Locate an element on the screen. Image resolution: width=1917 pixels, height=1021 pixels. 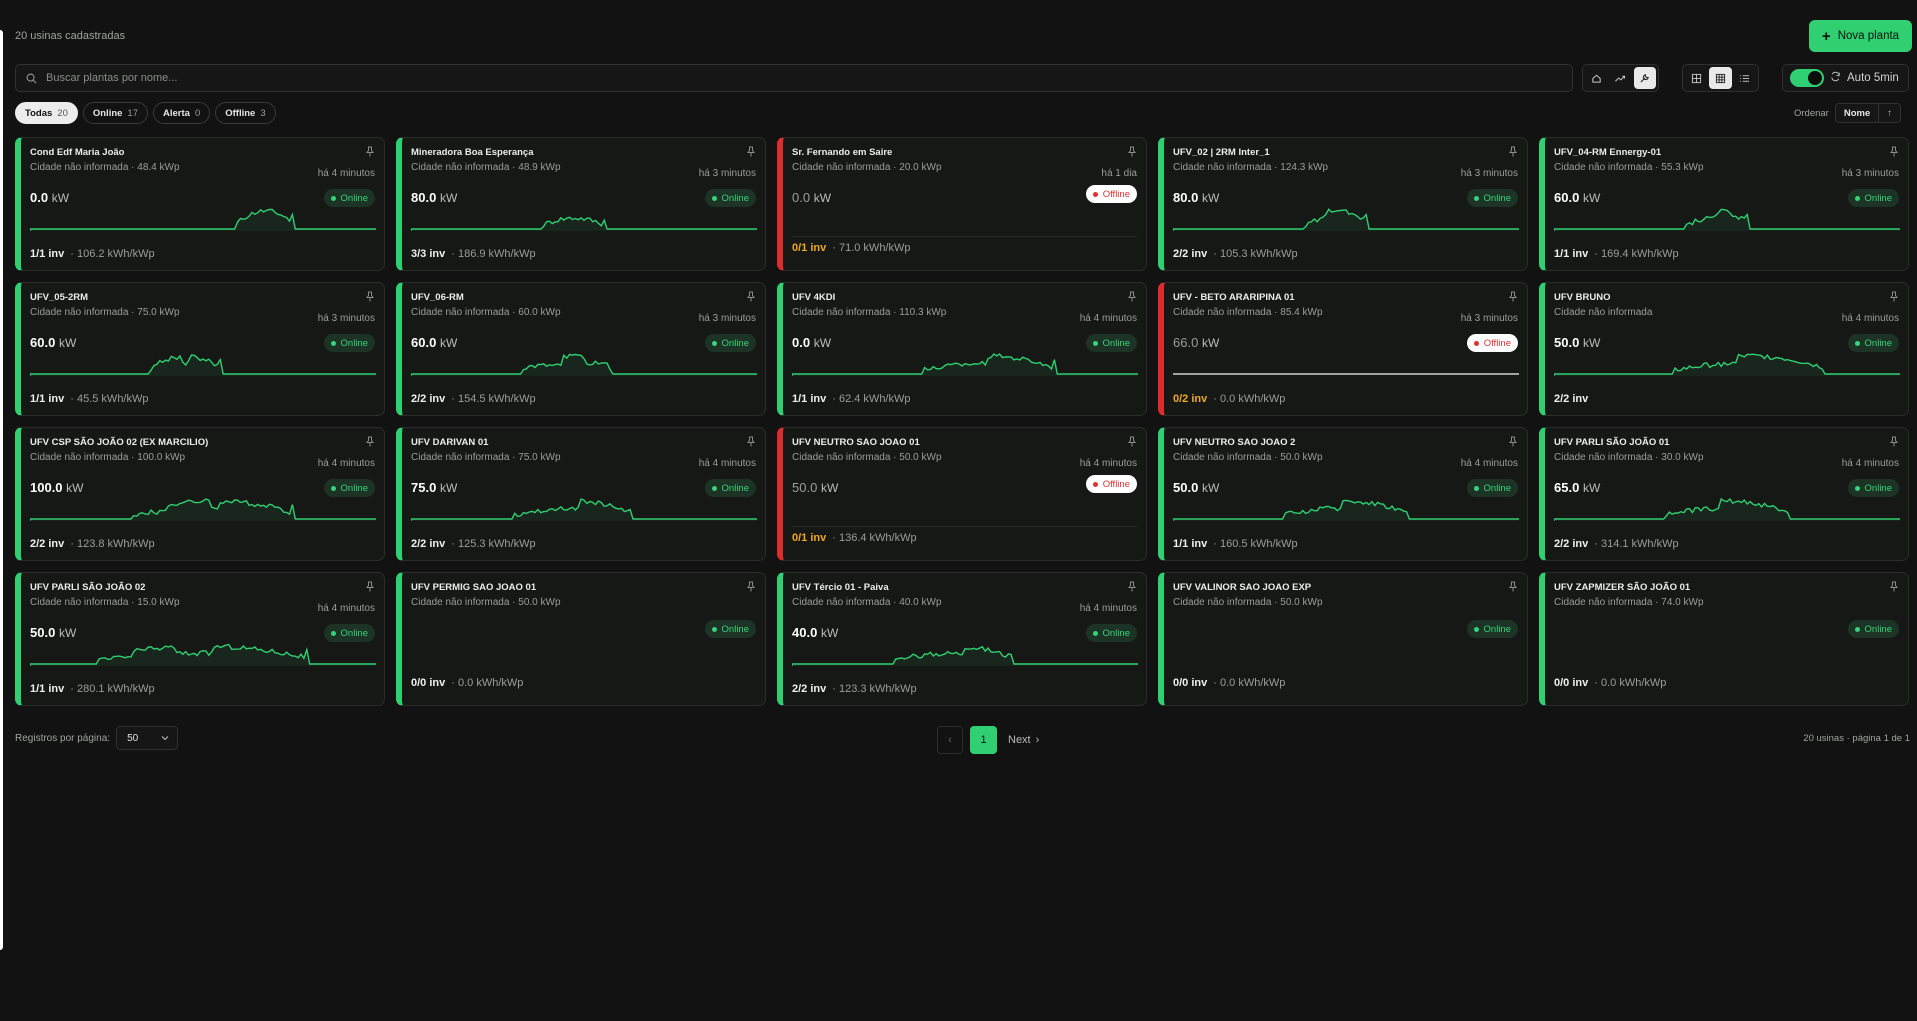
plant-footer: 1/1 inv · 106.2 kWh/kWp is located at coordinates (92, 254).